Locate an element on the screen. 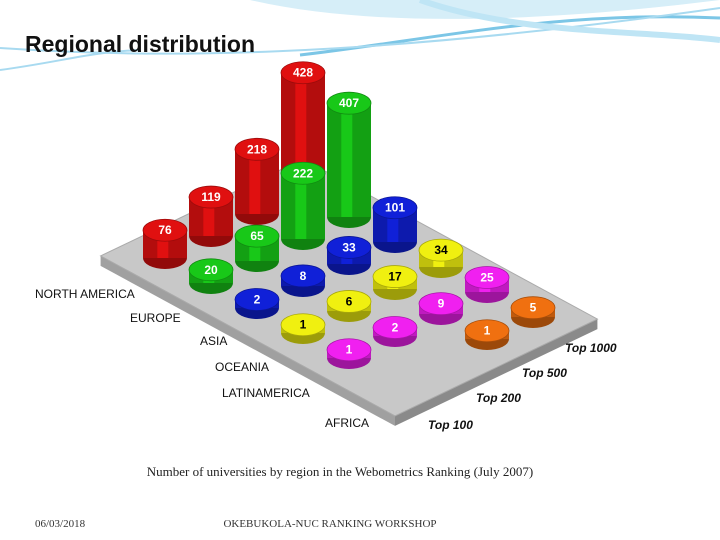  value-label: 34 is located at coordinates (441, 250).